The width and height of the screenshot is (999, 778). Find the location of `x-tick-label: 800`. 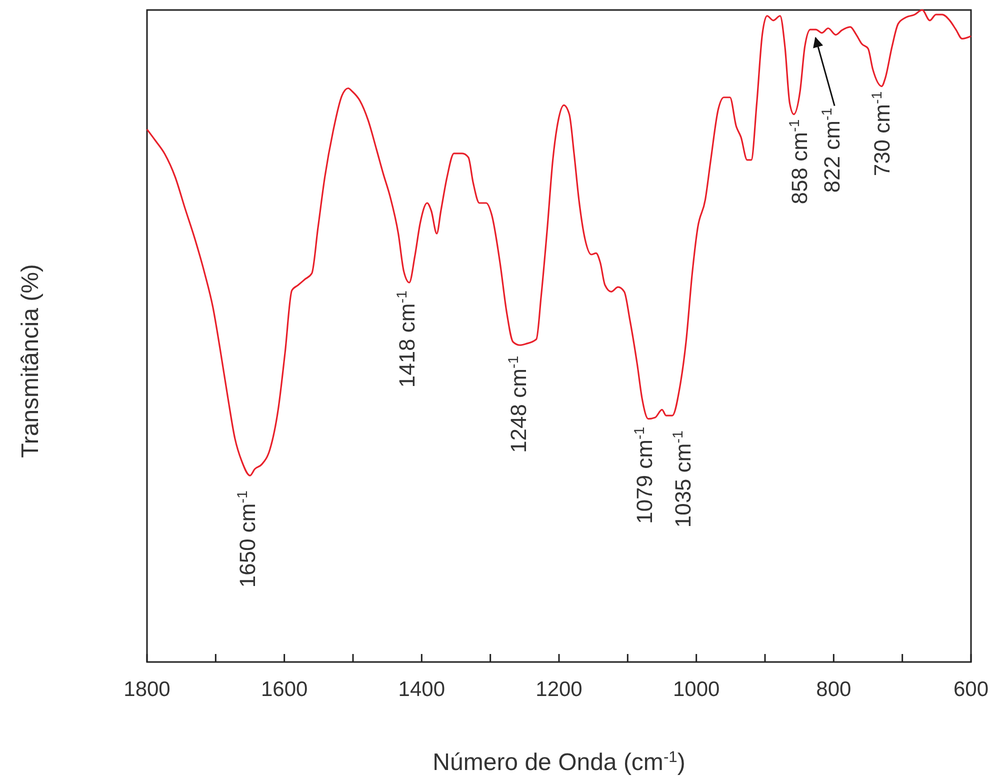

x-tick-label: 800 is located at coordinates (834, 689).